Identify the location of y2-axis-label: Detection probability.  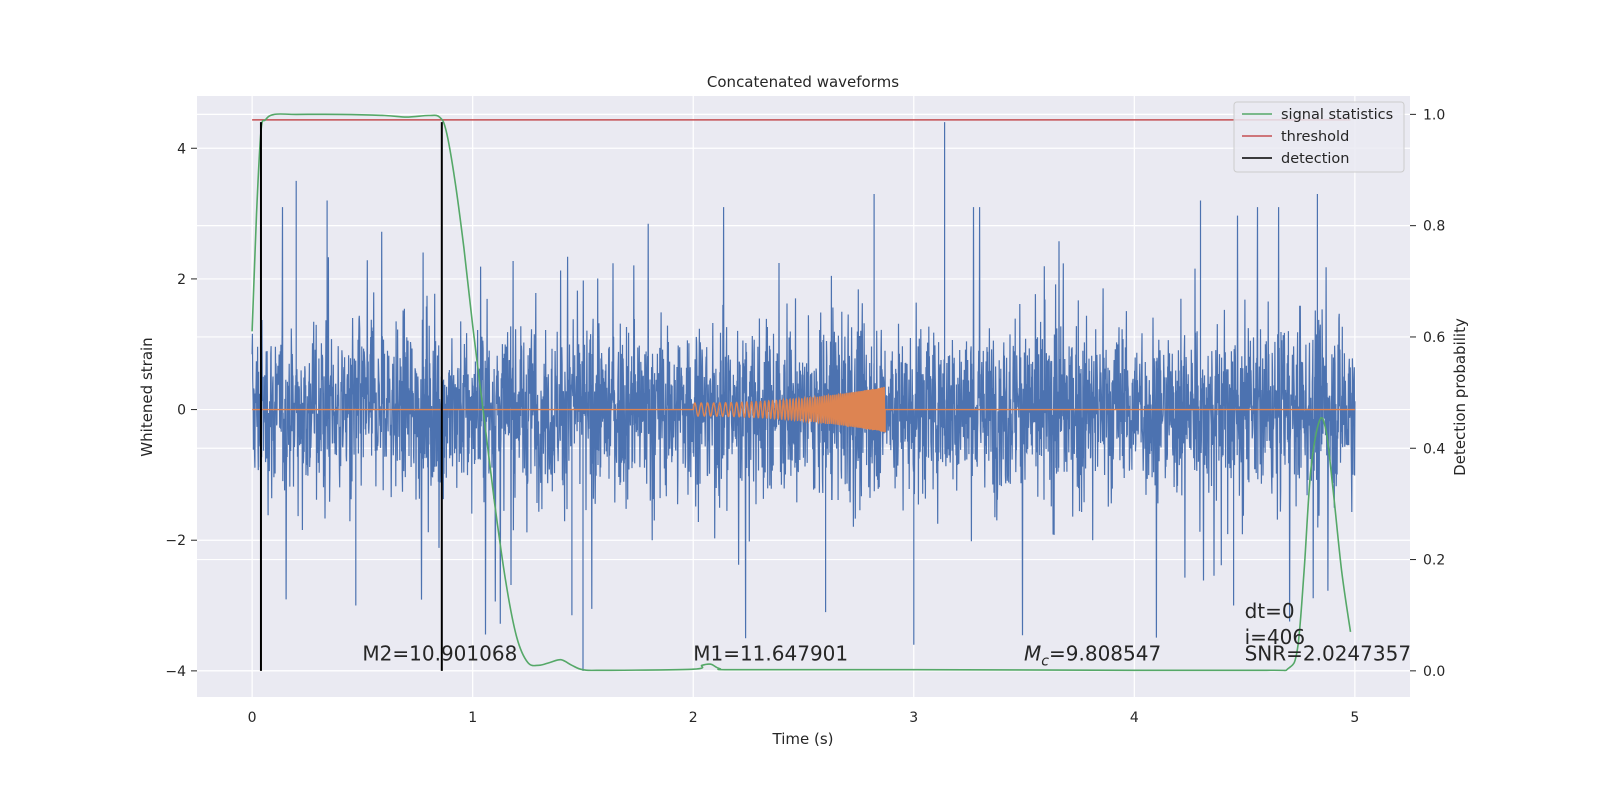
(1460, 397).